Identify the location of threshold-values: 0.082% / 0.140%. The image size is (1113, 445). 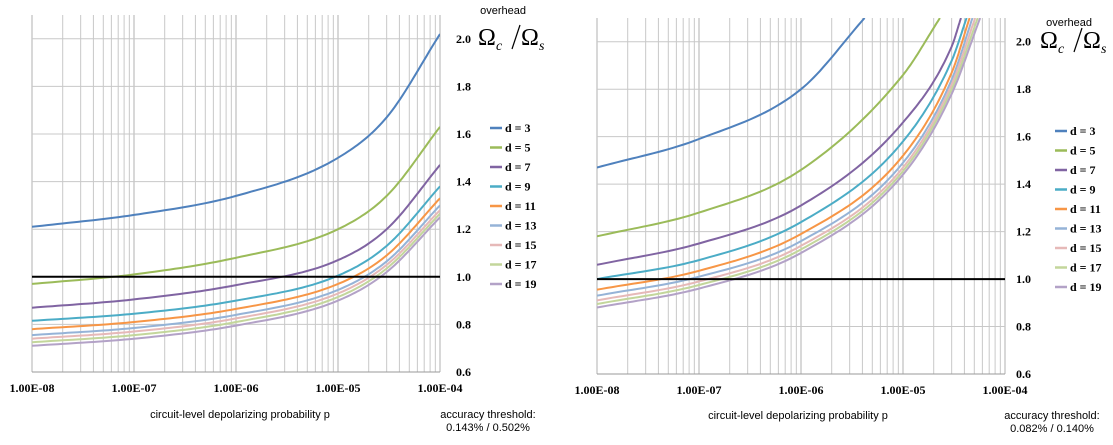
(1052, 429).